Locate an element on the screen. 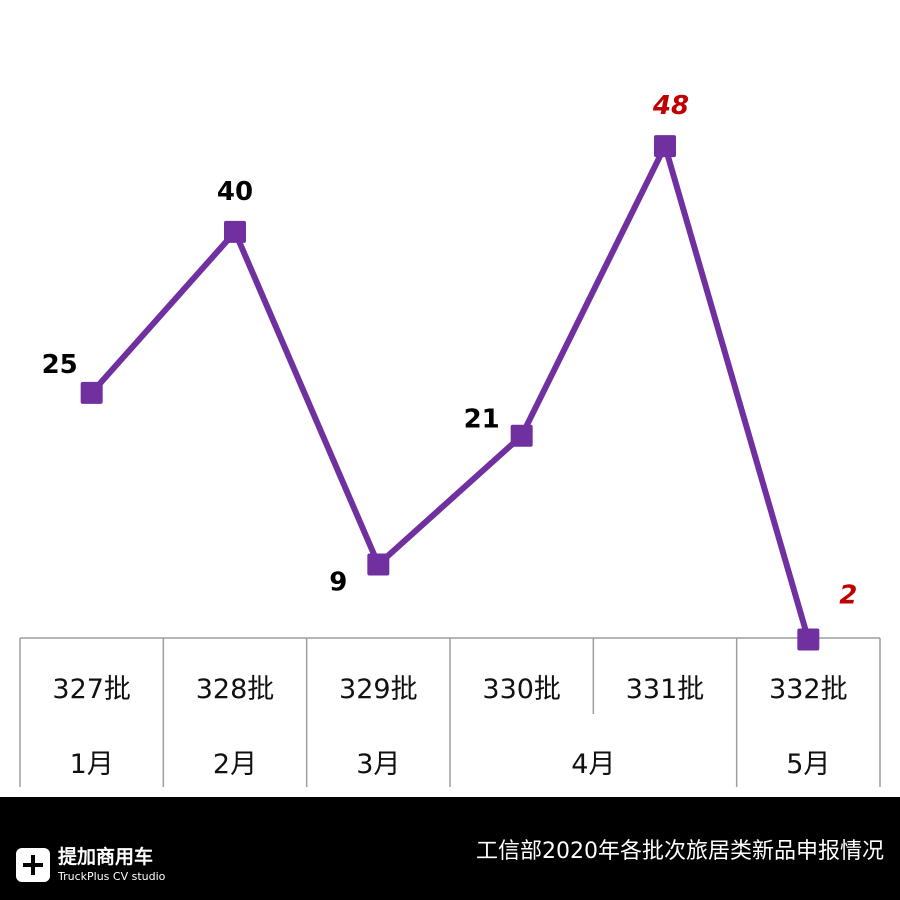 Image resolution: width=900 pixels, height=900 pixels. data-value-label: 9 is located at coordinates (338, 582).